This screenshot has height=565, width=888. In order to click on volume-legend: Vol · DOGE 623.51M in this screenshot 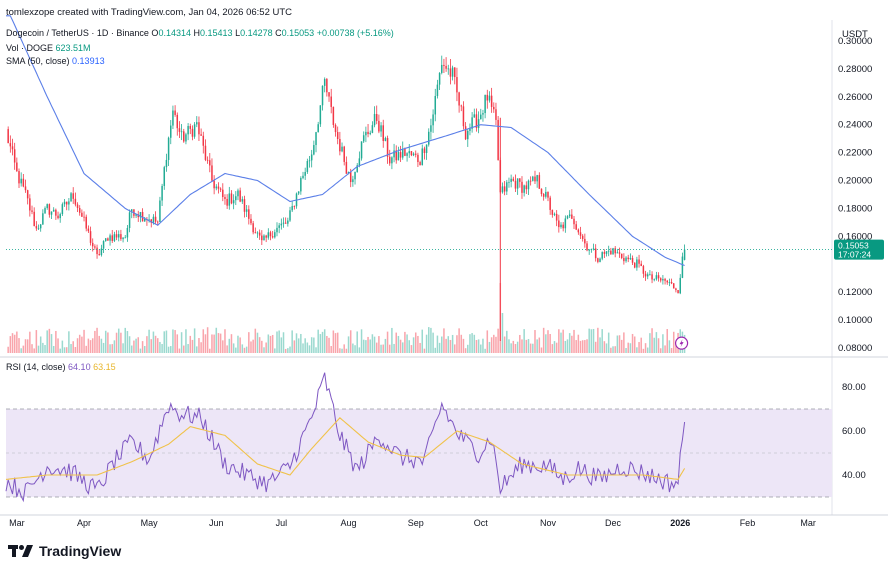, I will do `click(48, 48)`.